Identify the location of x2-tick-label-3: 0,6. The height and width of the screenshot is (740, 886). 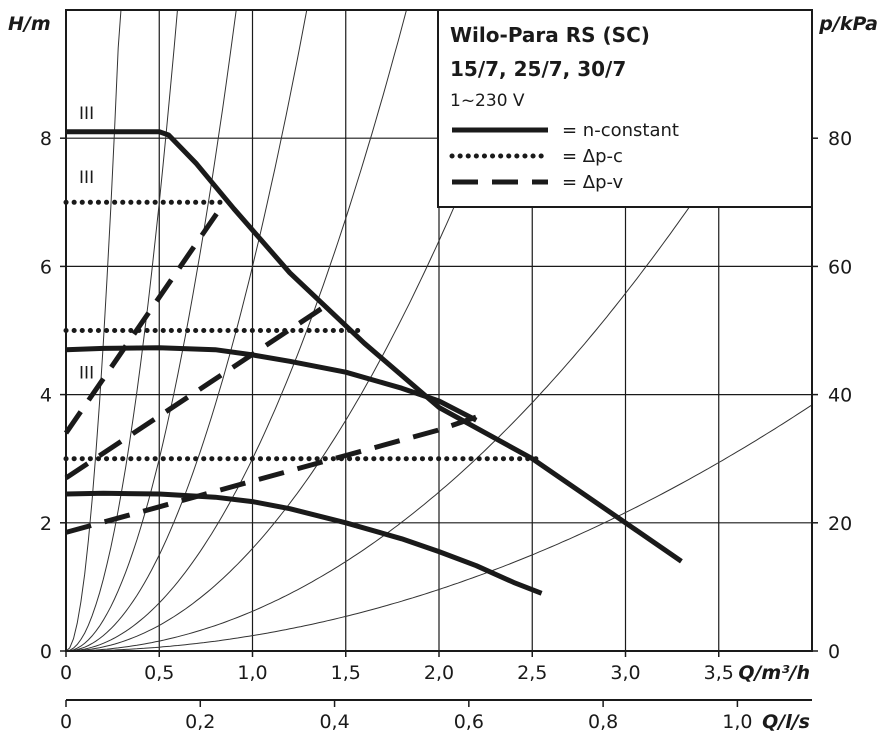
(469, 722).